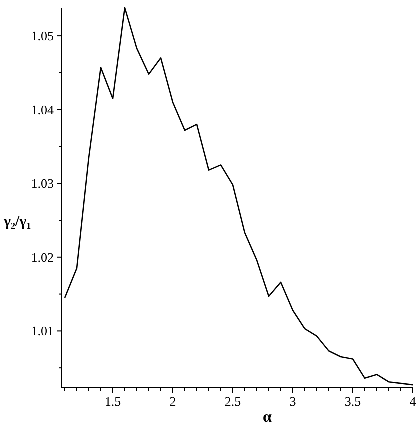 This screenshot has height=426, width=420. I want to click on y-tick-label: 1.05, so click(42, 36).